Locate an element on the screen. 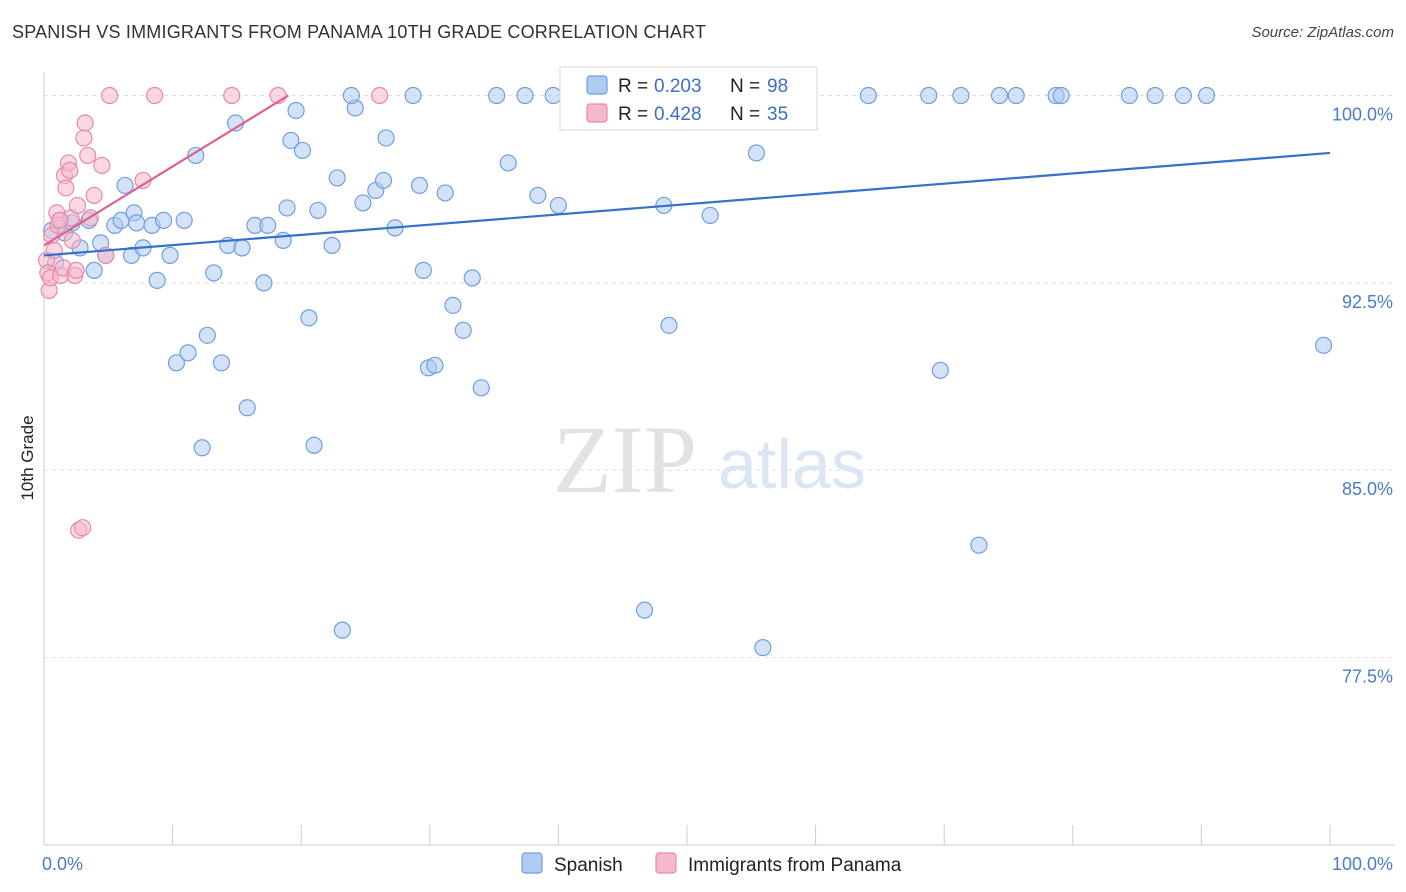  series-legend-label-spanish: Spanish is located at coordinates (588, 865).